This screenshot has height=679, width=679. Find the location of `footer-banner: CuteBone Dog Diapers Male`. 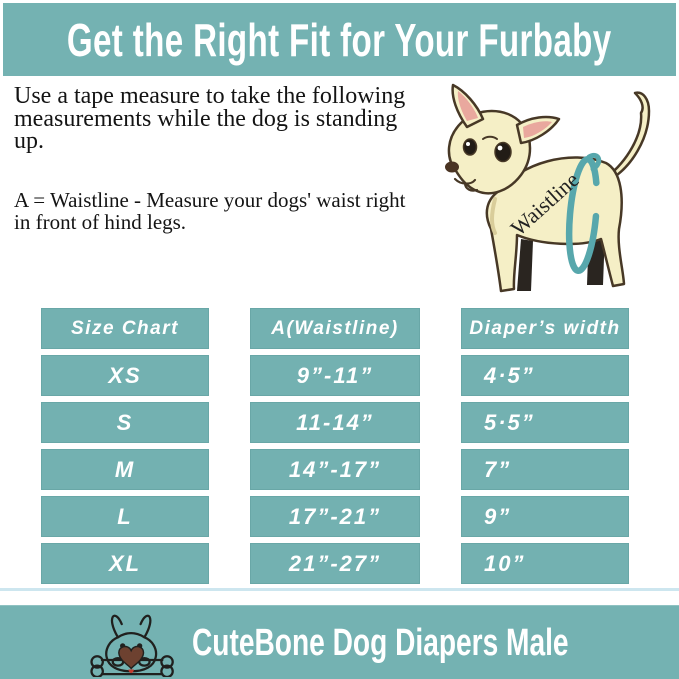

footer-banner: CuteBone Dog Diapers Male is located at coordinates (339, 642).